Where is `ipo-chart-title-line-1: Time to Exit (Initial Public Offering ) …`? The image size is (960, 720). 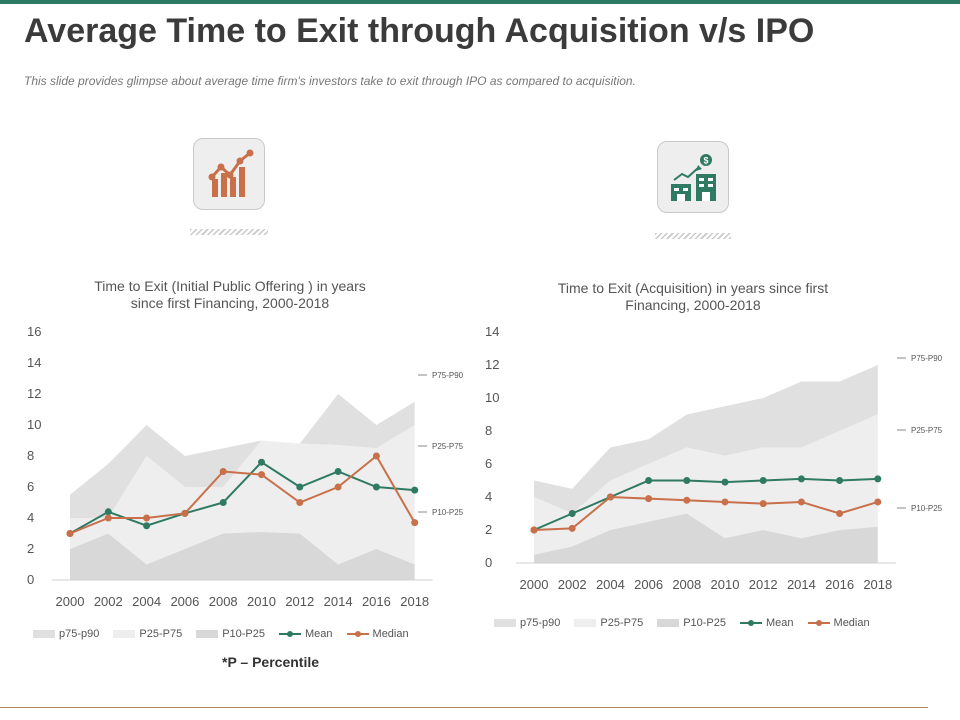
ipo-chart-title-line-1: Time to Exit (Initial Public Offering ) … is located at coordinates (230, 286).